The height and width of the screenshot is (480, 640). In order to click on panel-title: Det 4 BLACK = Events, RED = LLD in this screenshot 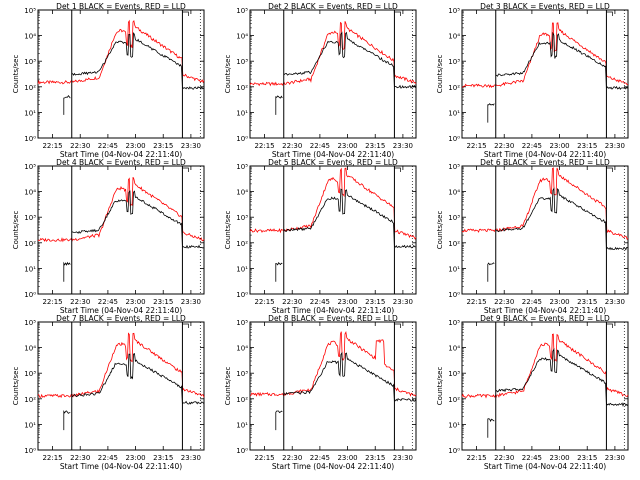, I will do `click(121, 162)`.